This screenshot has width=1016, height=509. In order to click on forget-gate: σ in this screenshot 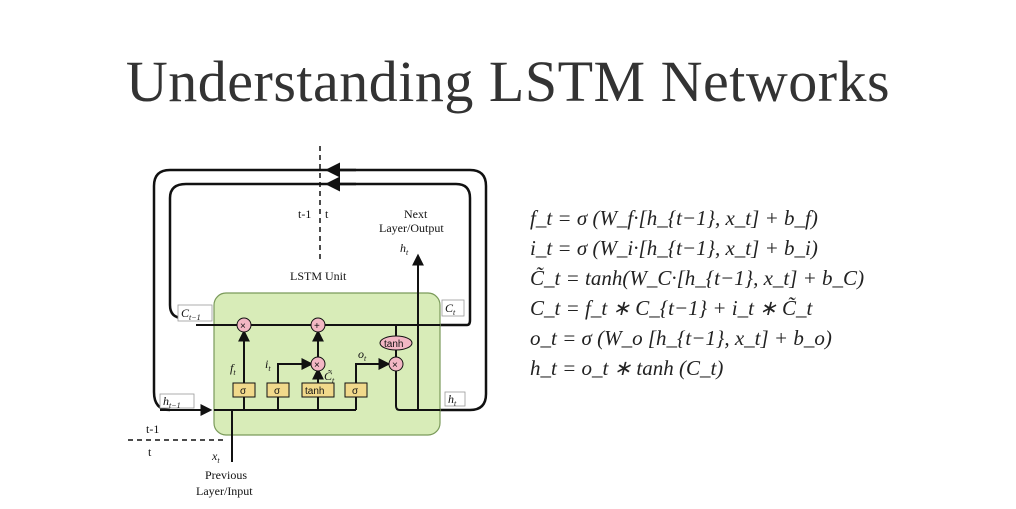, I will do `click(244, 390)`.